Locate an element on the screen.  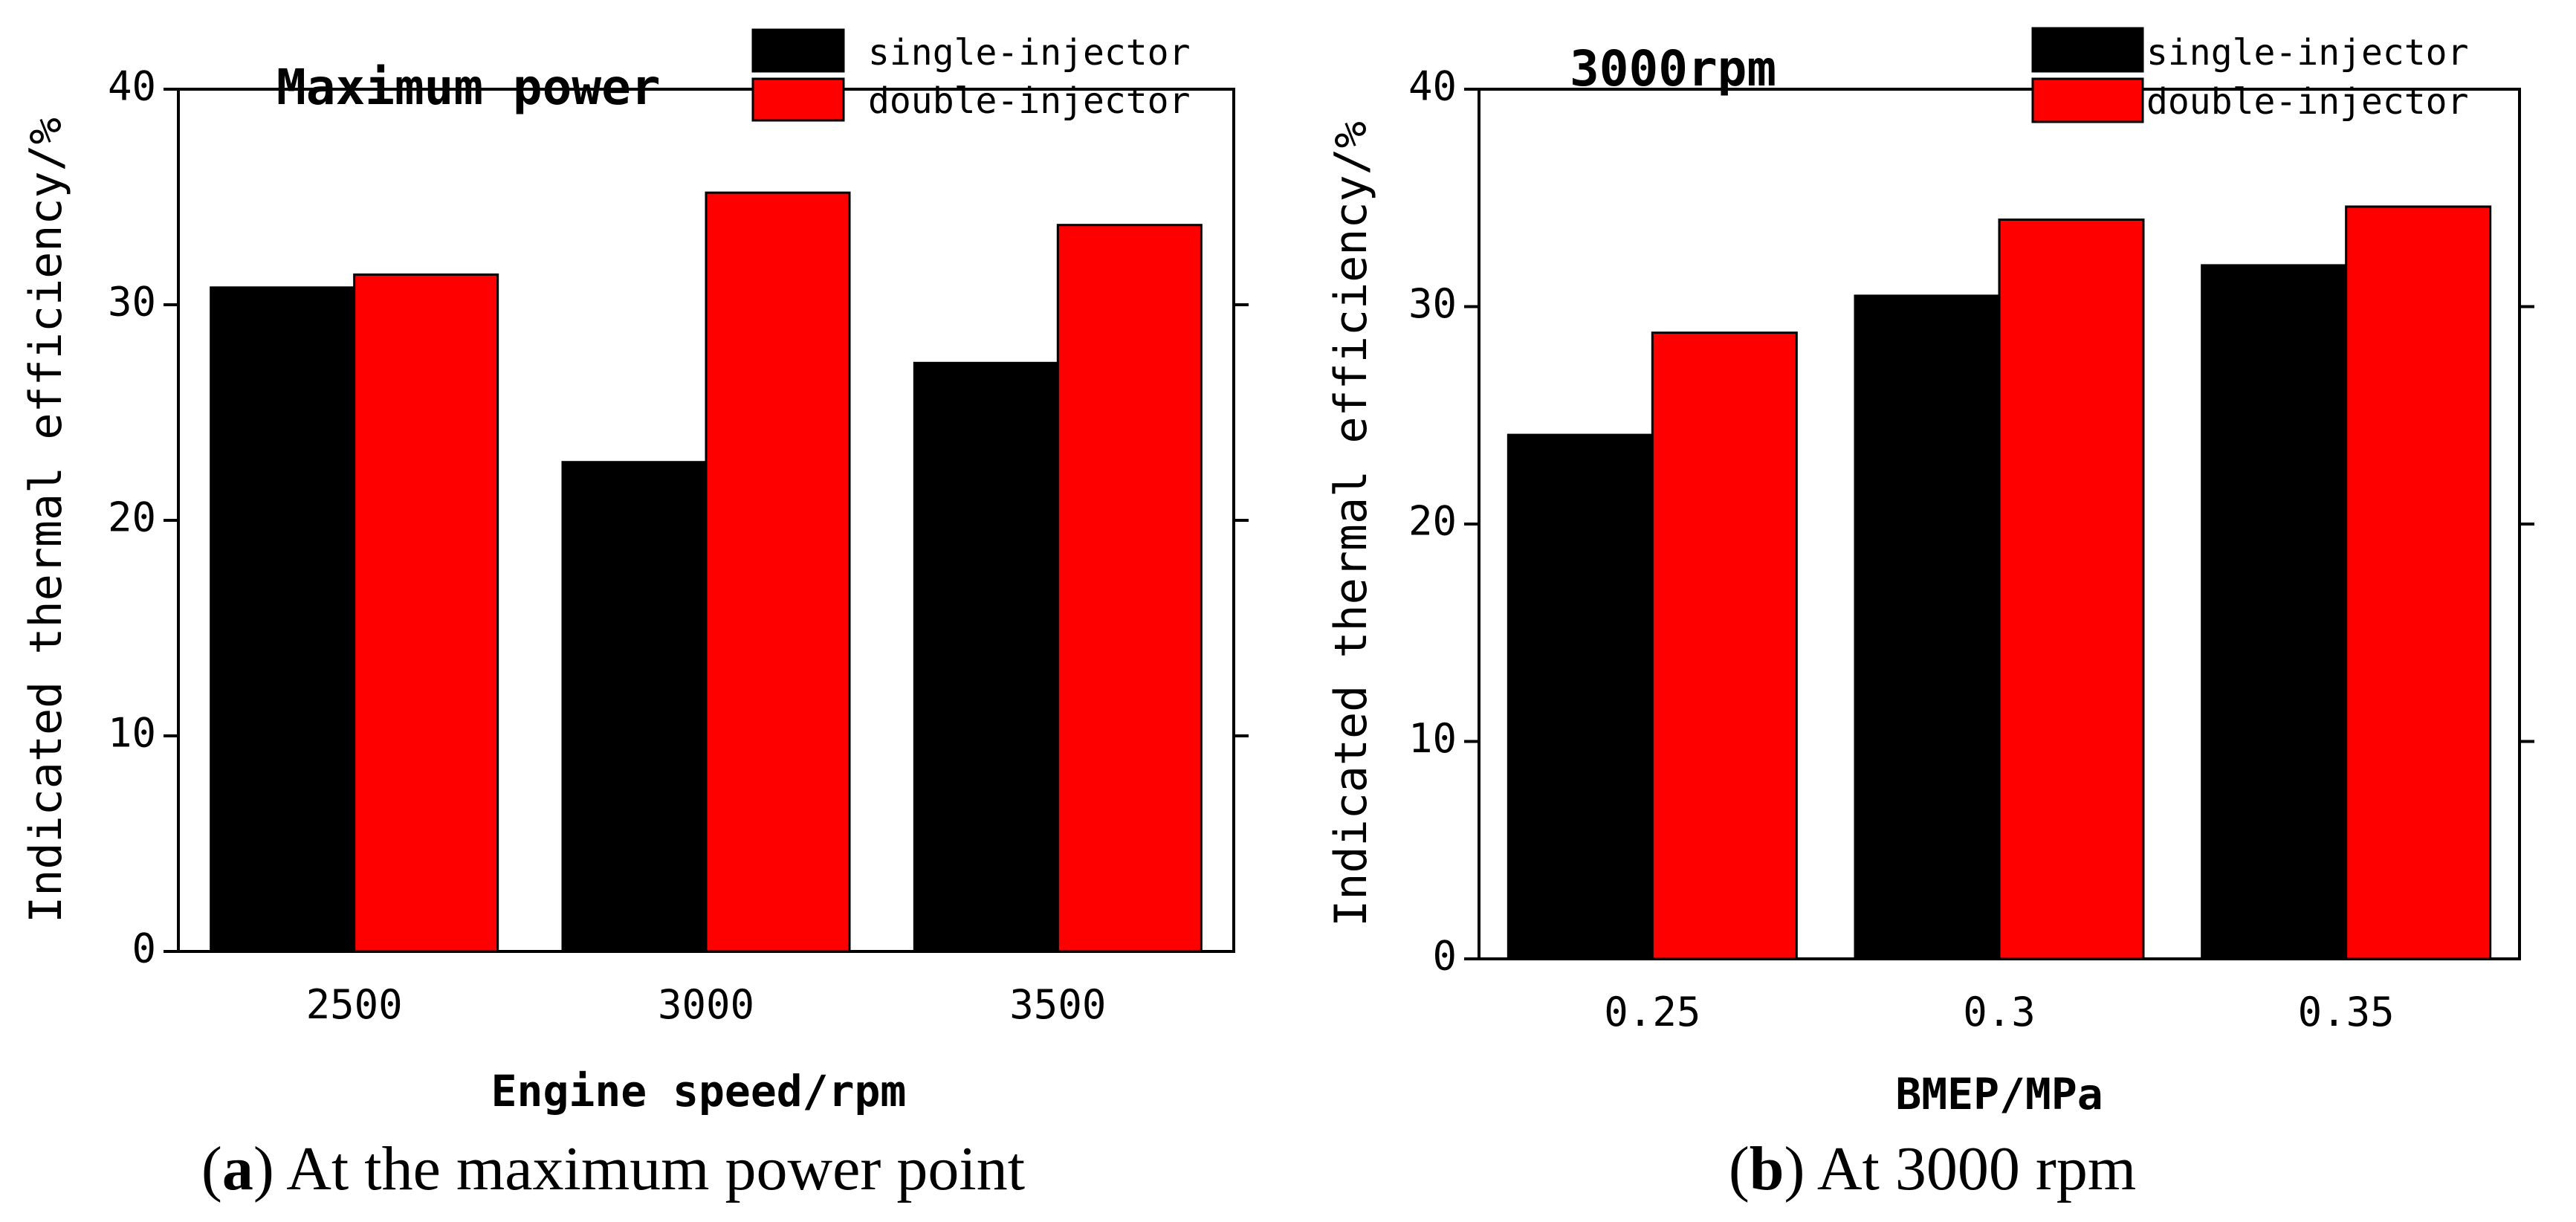
x-tick-label: 3500 is located at coordinates (1057, 1004).